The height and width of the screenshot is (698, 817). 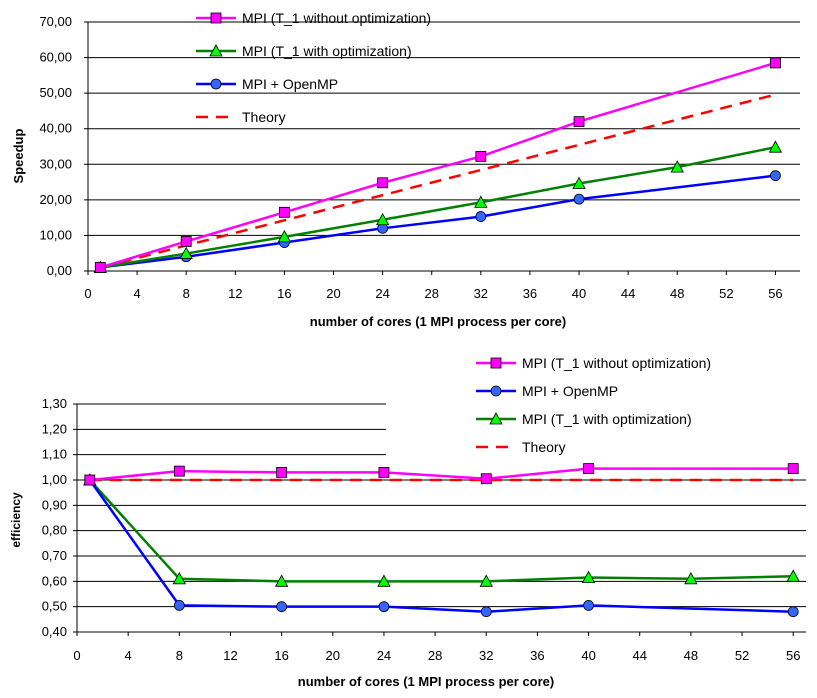 I want to click on efficiency-series-line-mpi-t-1-with-optimization, so click(x=441, y=531).